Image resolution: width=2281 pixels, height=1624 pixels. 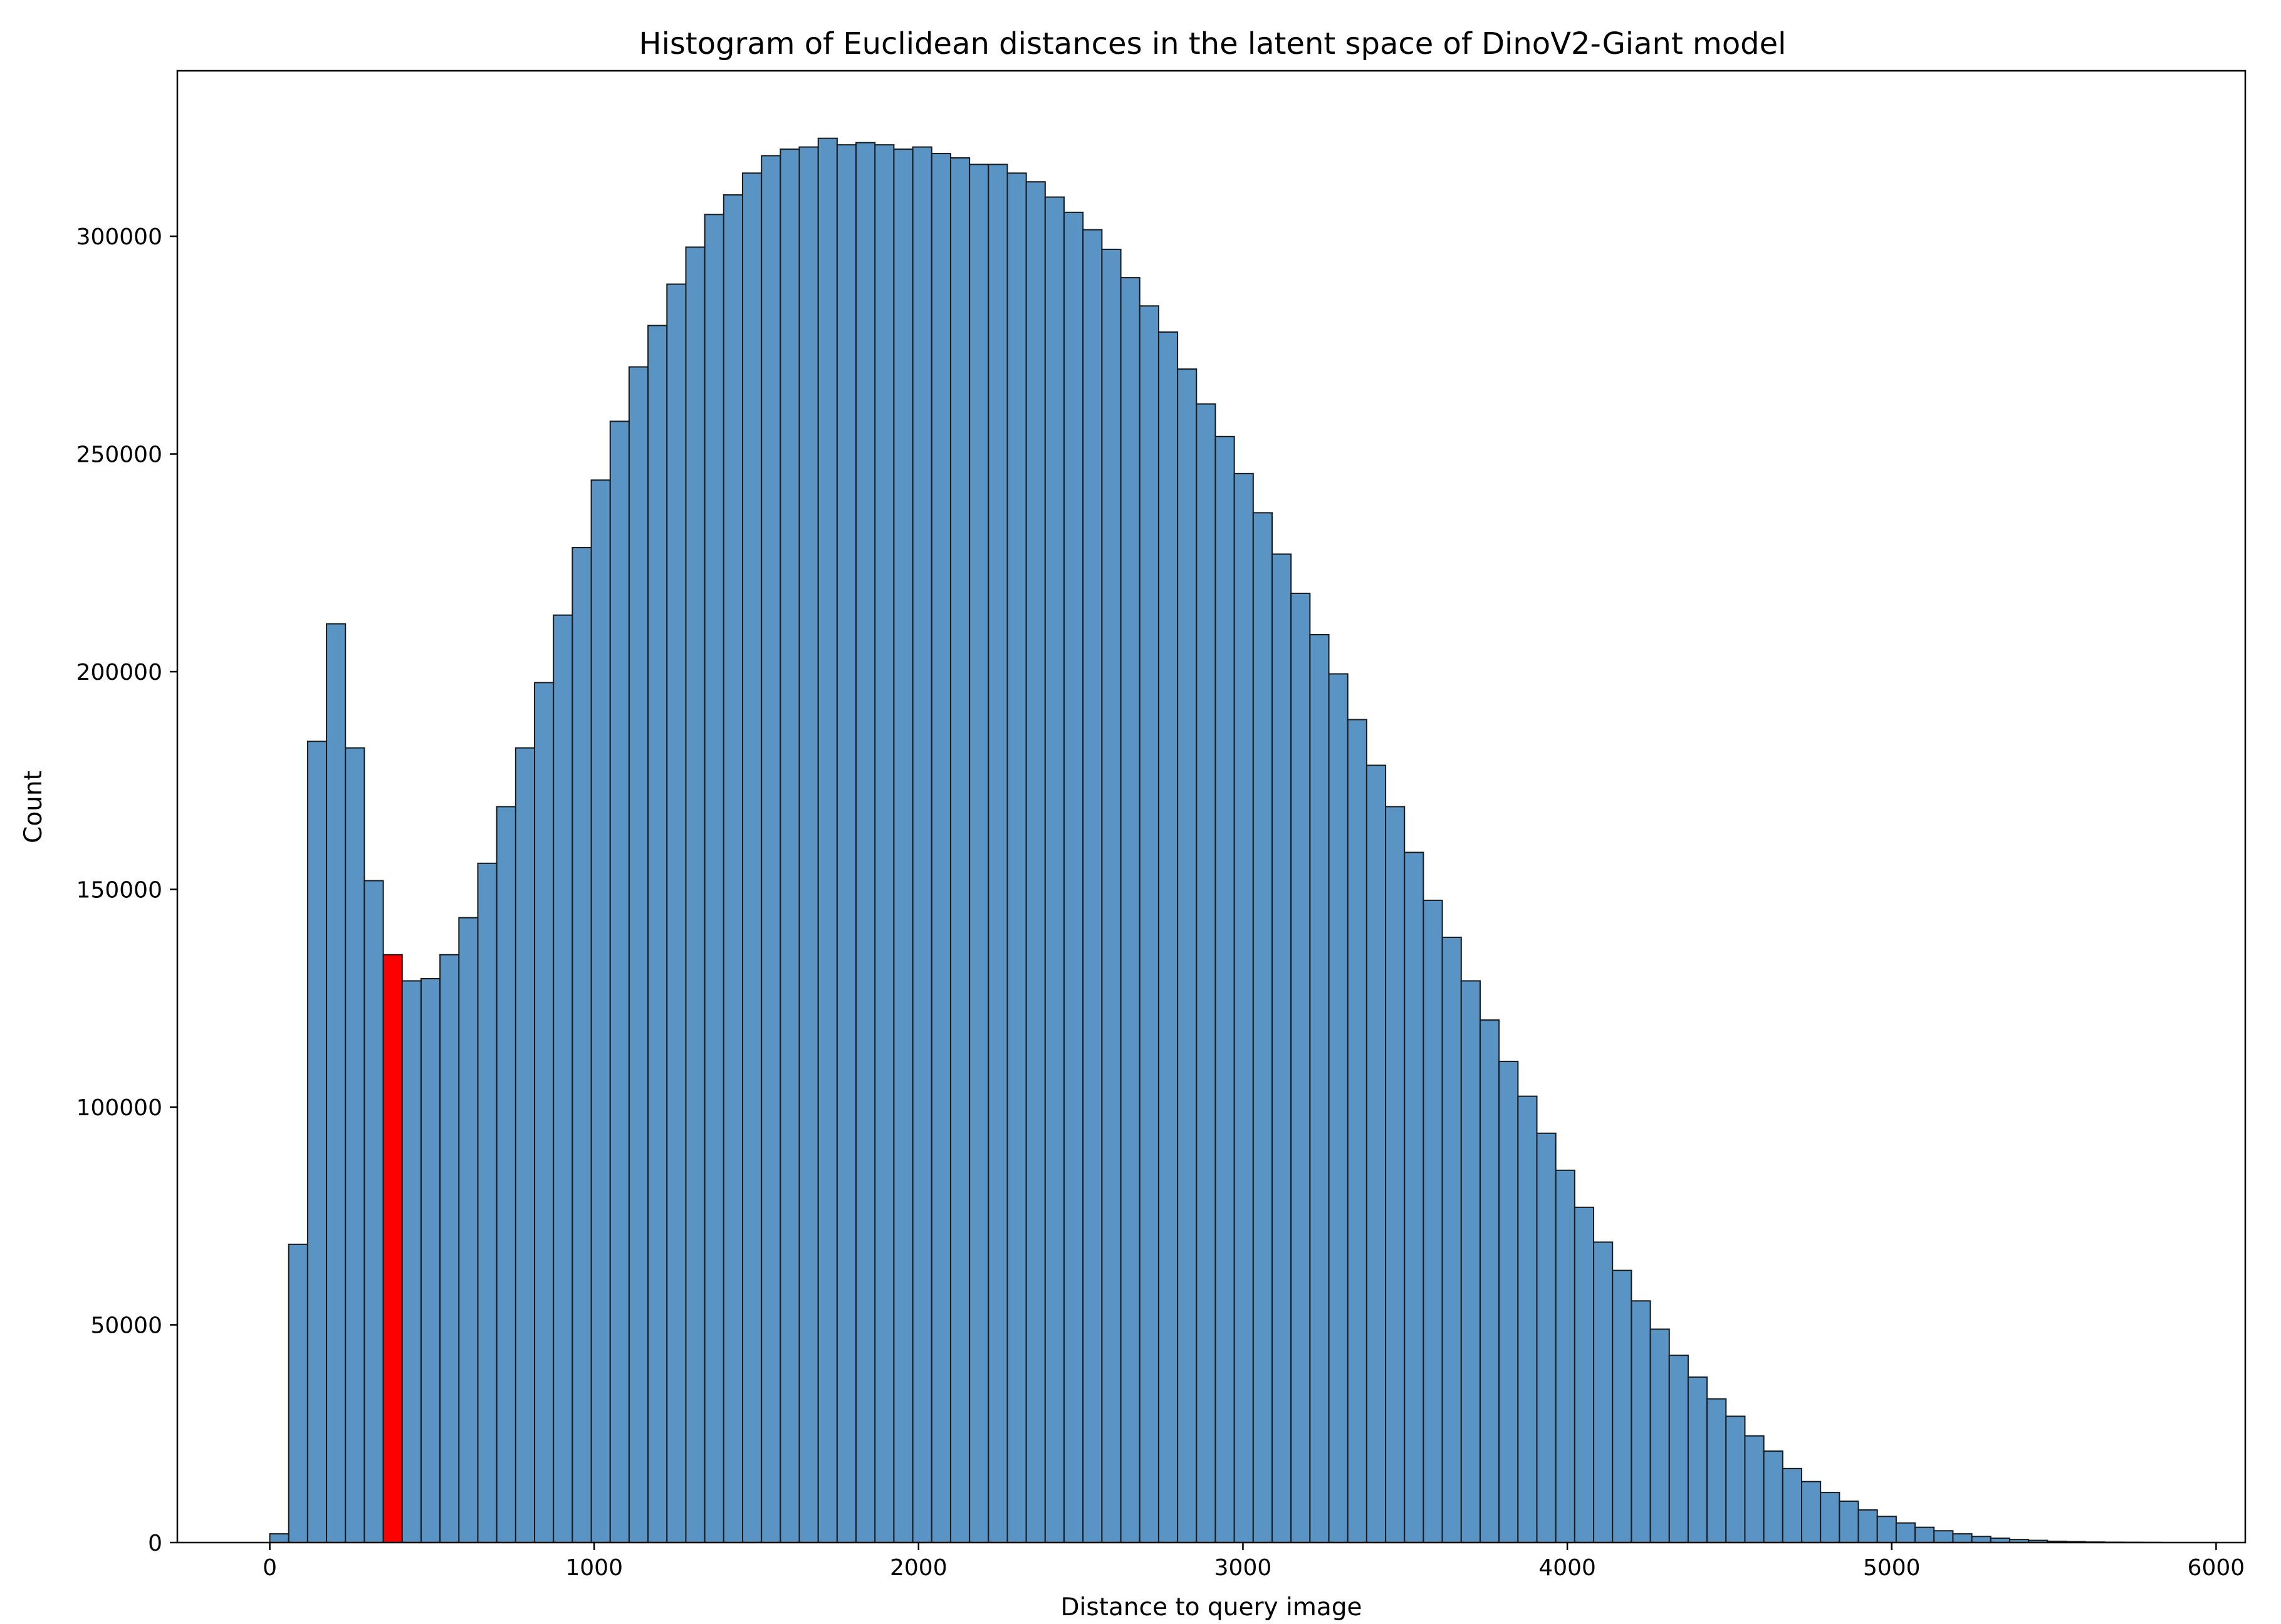 What do you see at coordinates (2216, 1568) in the screenshot?
I see `x-tick-label: 6000` at bounding box center [2216, 1568].